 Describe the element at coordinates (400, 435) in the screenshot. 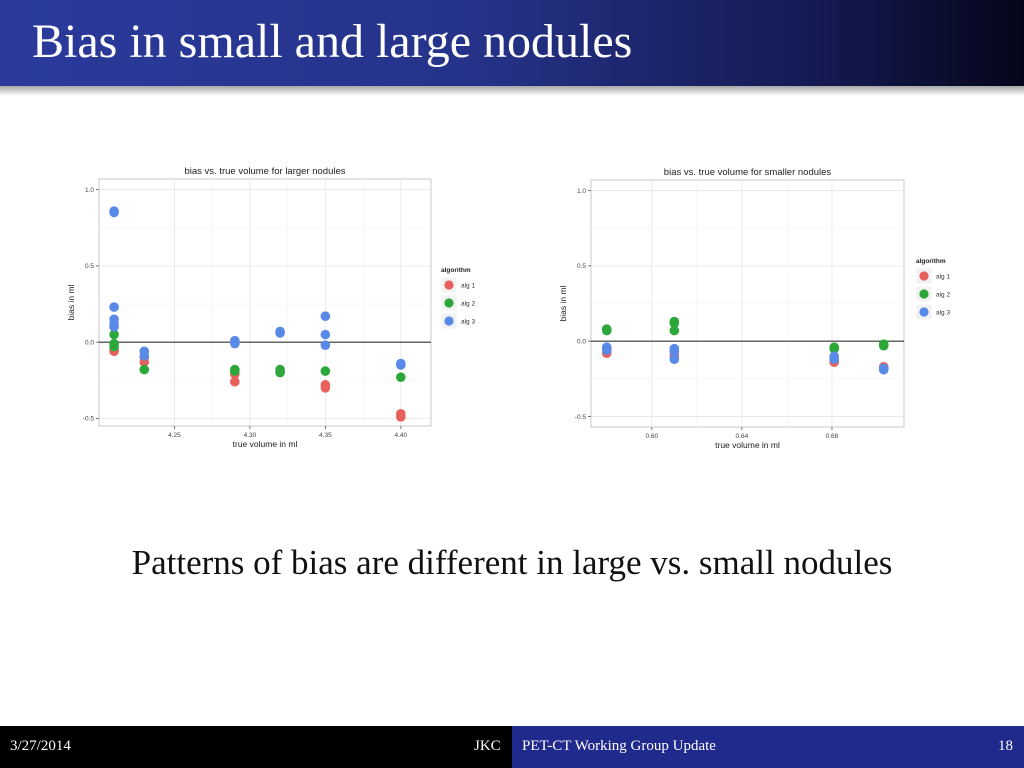

I see `x-tick-label: 4.40` at that location.